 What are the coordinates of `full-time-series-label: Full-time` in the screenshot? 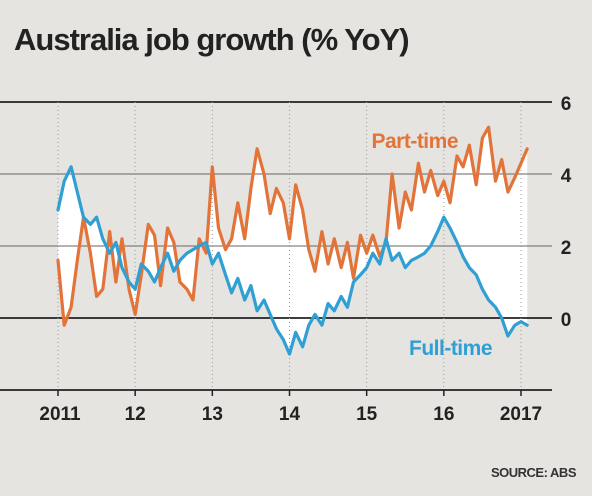 It's located at (450, 348).